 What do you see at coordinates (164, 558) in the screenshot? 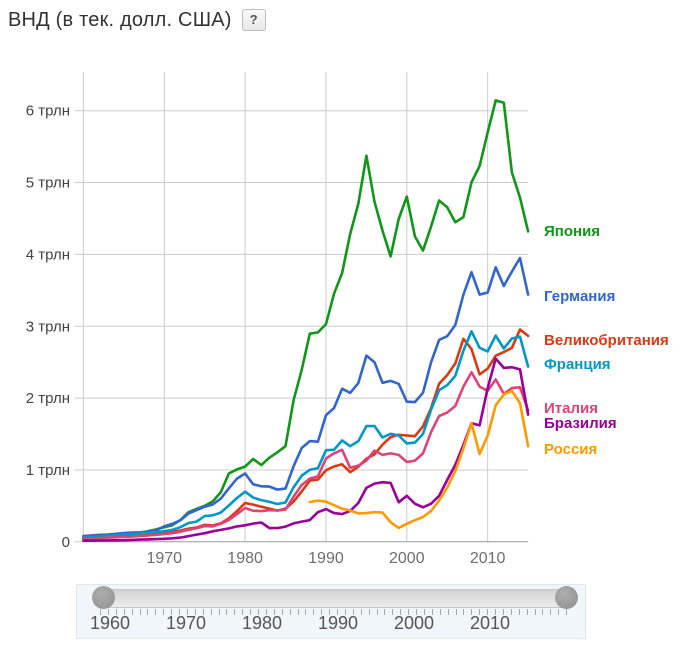
I see `x-axis-label: 1970` at bounding box center [164, 558].